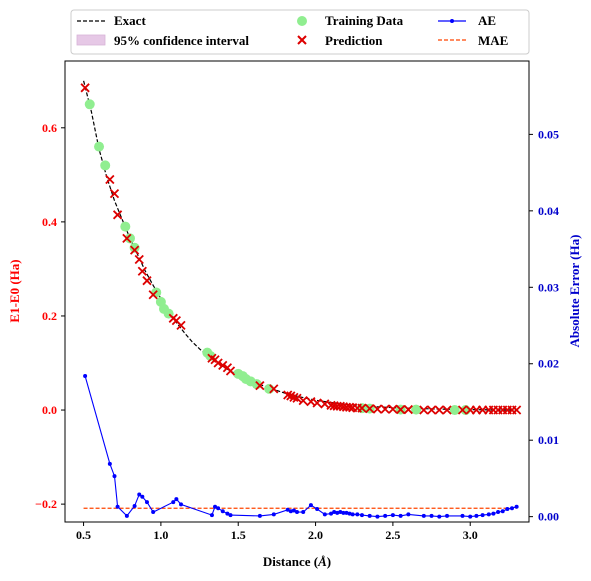  Describe the element at coordinates (574, 291) in the screenshot. I see `y-right-axis-label: Absolute Error (Ha)` at that location.